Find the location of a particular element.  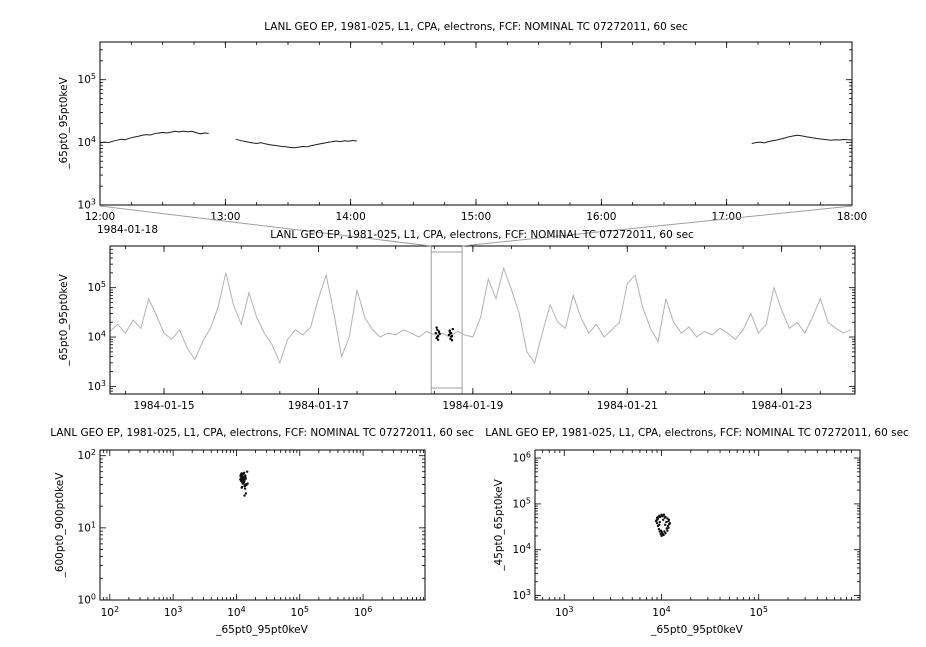

x-tick-label: 17:00 is located at coordinates (727, 217).